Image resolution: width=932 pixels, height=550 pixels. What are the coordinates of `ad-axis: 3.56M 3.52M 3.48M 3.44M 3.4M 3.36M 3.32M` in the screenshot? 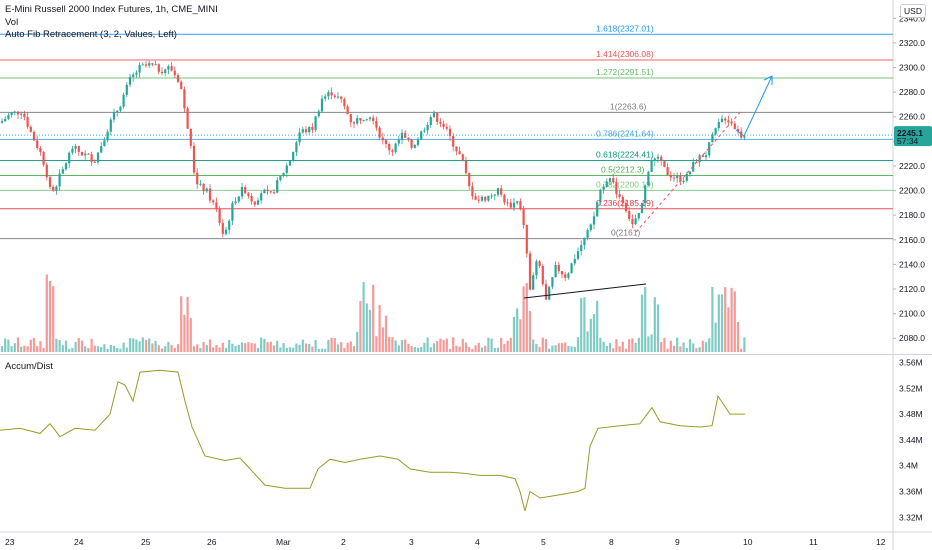 It's located at (911, 439).